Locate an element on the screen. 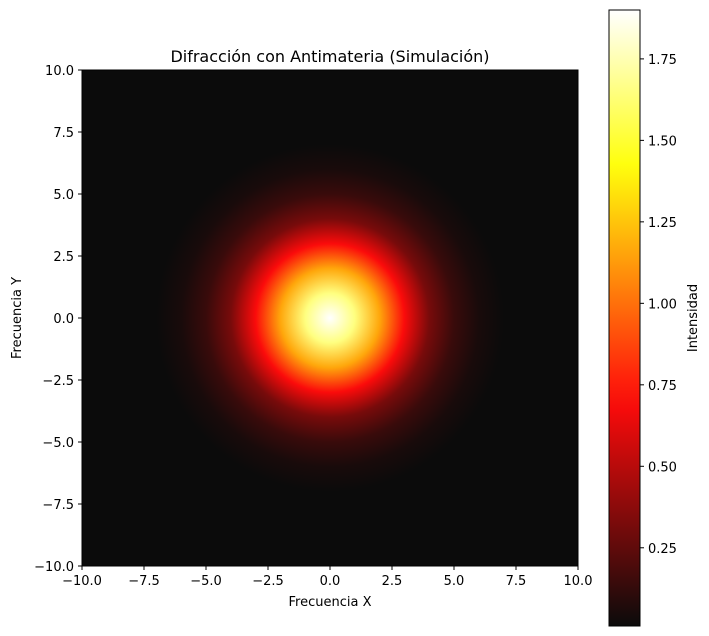  x-tick-label: −5.0 is located at coordinates (206, 581).